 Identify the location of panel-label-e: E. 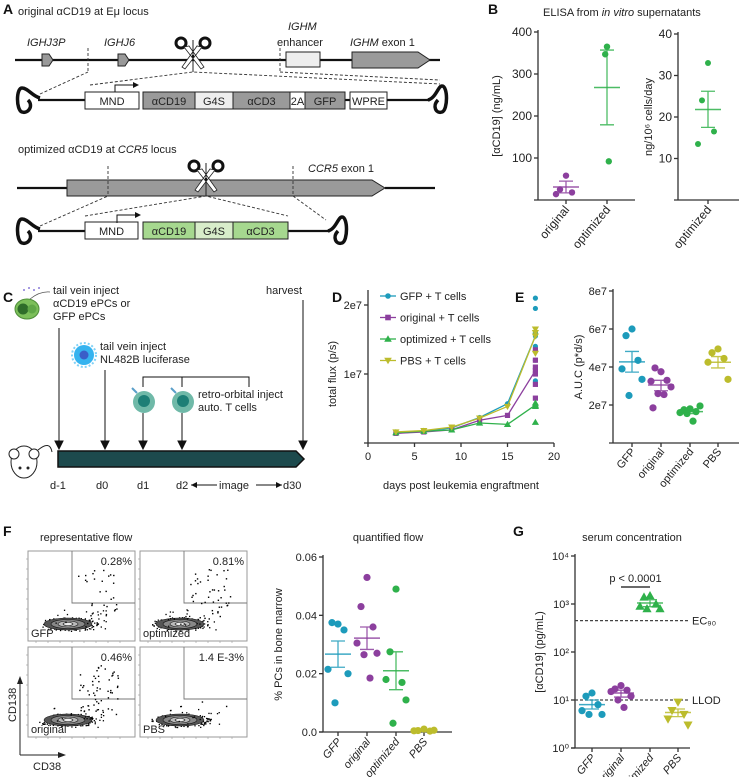
(519, 297).